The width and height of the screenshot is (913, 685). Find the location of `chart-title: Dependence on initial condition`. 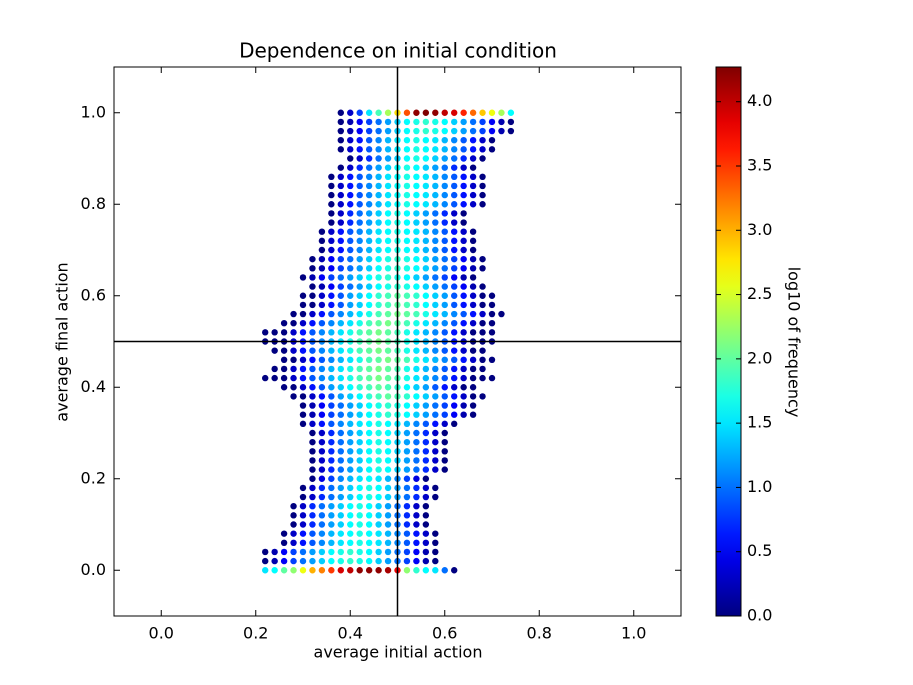

chart-title: Dependence on initial condition is located at coordinates (398, 51).